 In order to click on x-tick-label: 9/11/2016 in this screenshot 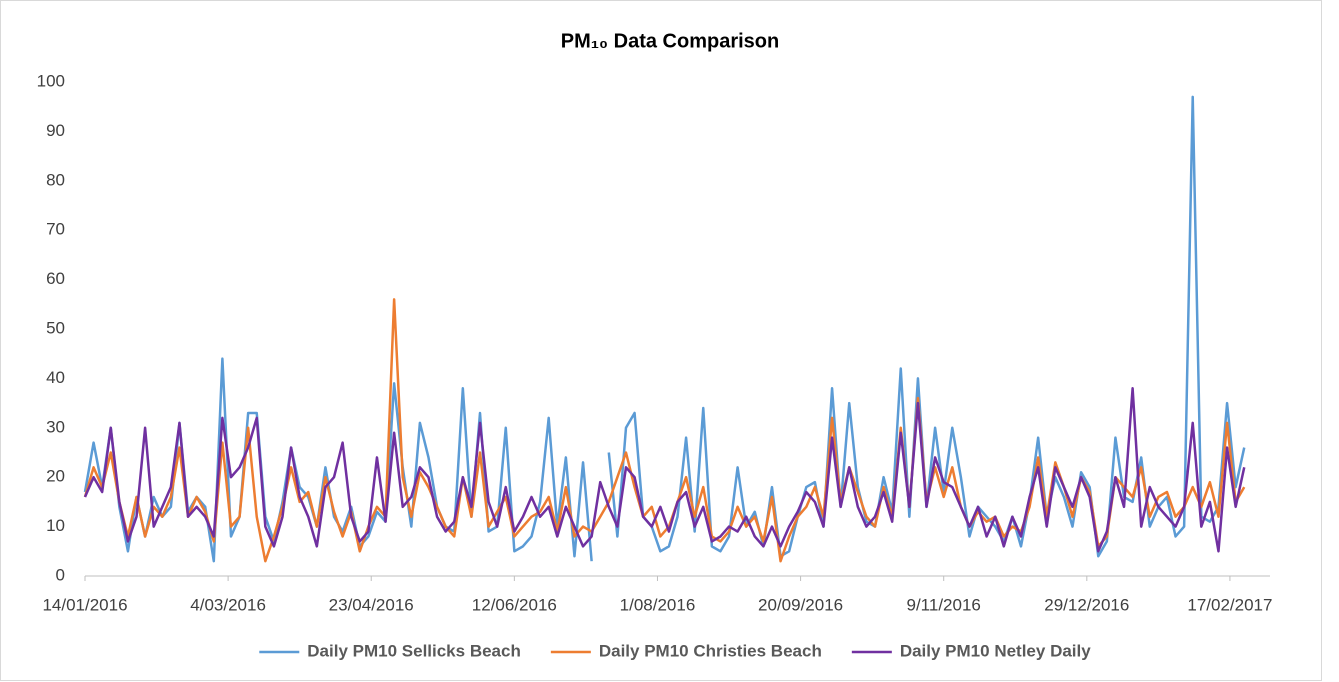, I will do `click(944, 604)`.